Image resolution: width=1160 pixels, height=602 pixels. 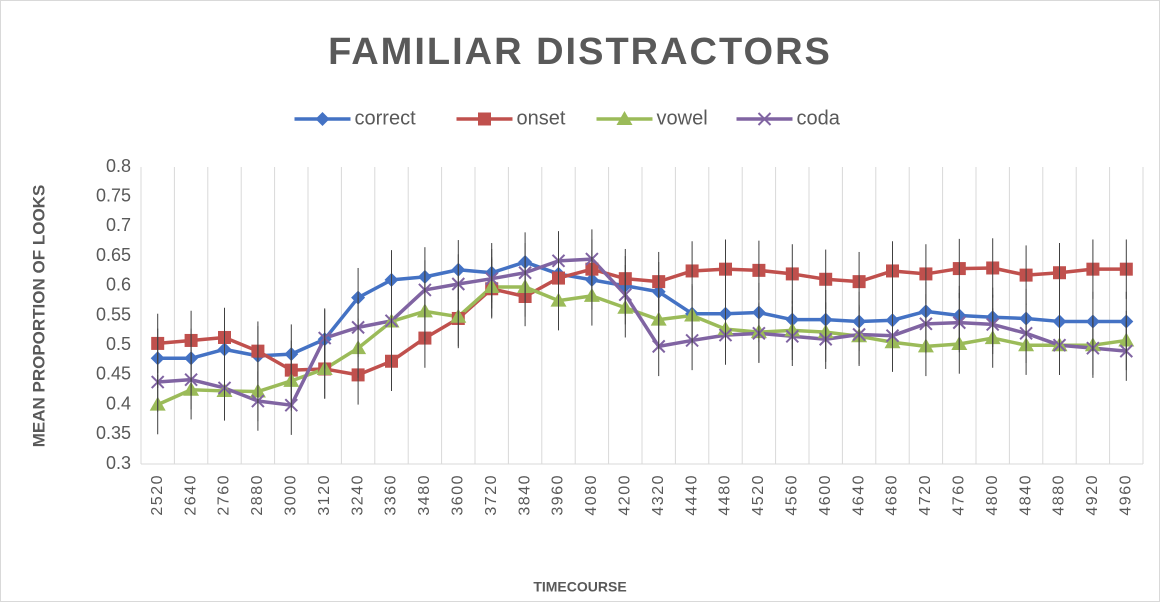 What do you see at coordinates (925, 495) in the screenshot?
I see `x-tick-label: 4720` at bounding box center [925, 495].